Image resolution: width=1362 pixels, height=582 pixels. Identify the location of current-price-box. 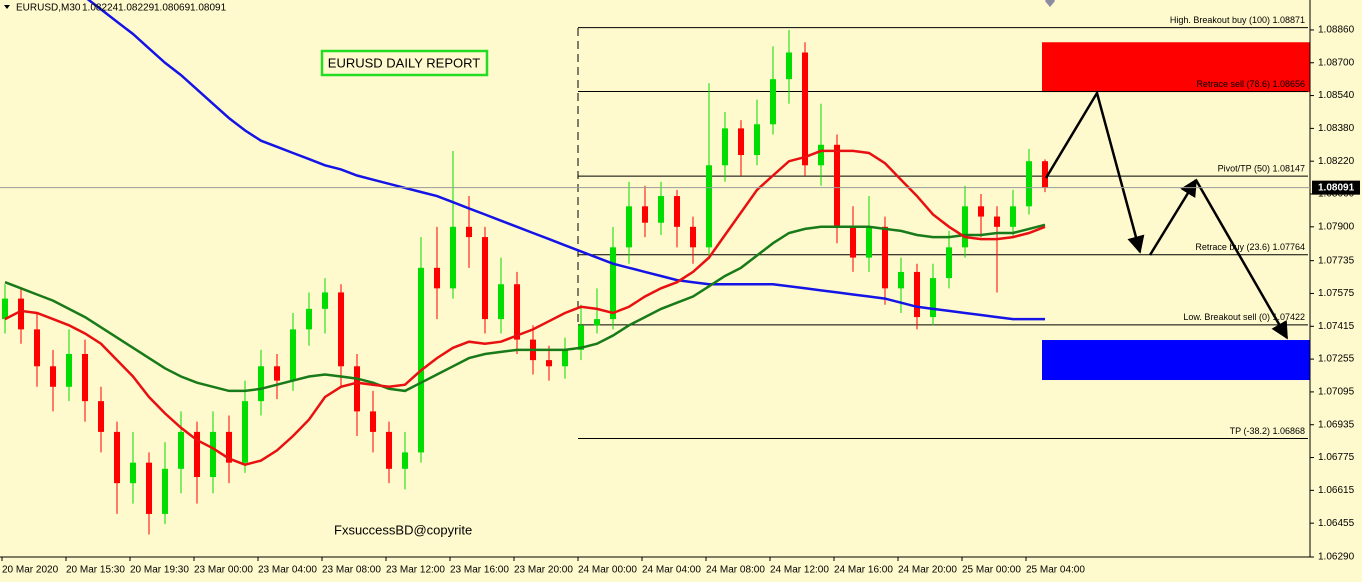
(1336, 187).